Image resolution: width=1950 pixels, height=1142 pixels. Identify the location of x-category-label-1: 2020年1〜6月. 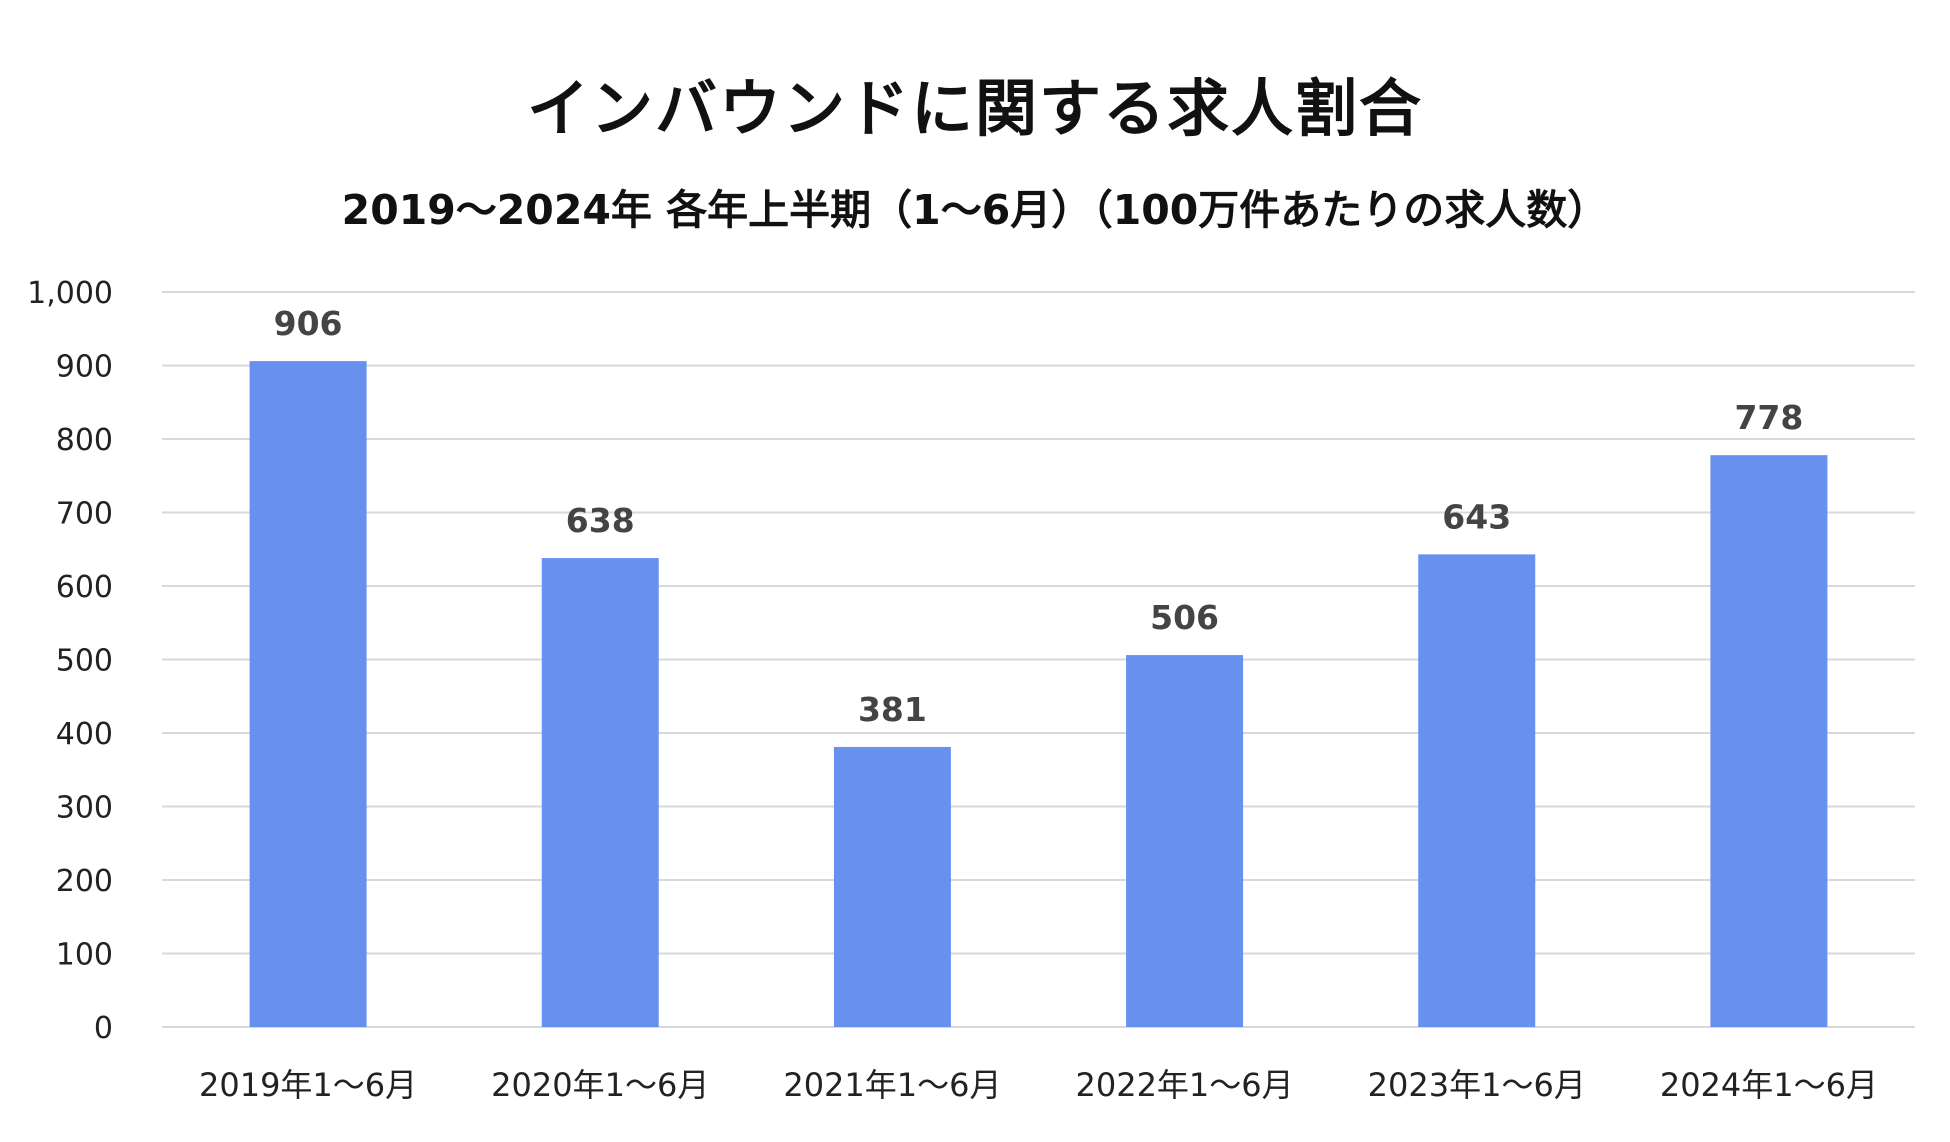
(600, 1085).